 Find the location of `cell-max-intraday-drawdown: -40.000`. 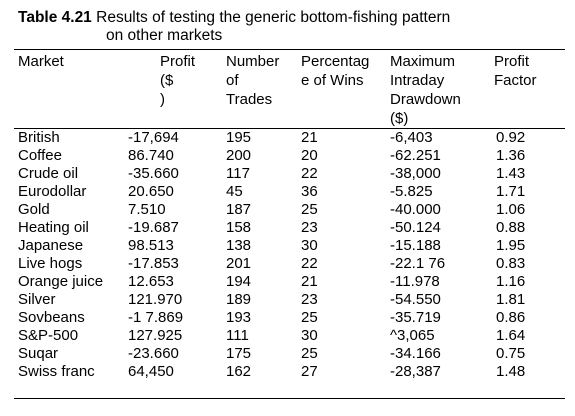

cell-max-intraday-drawdown: -40.000 is located at coordinates (415, 209).